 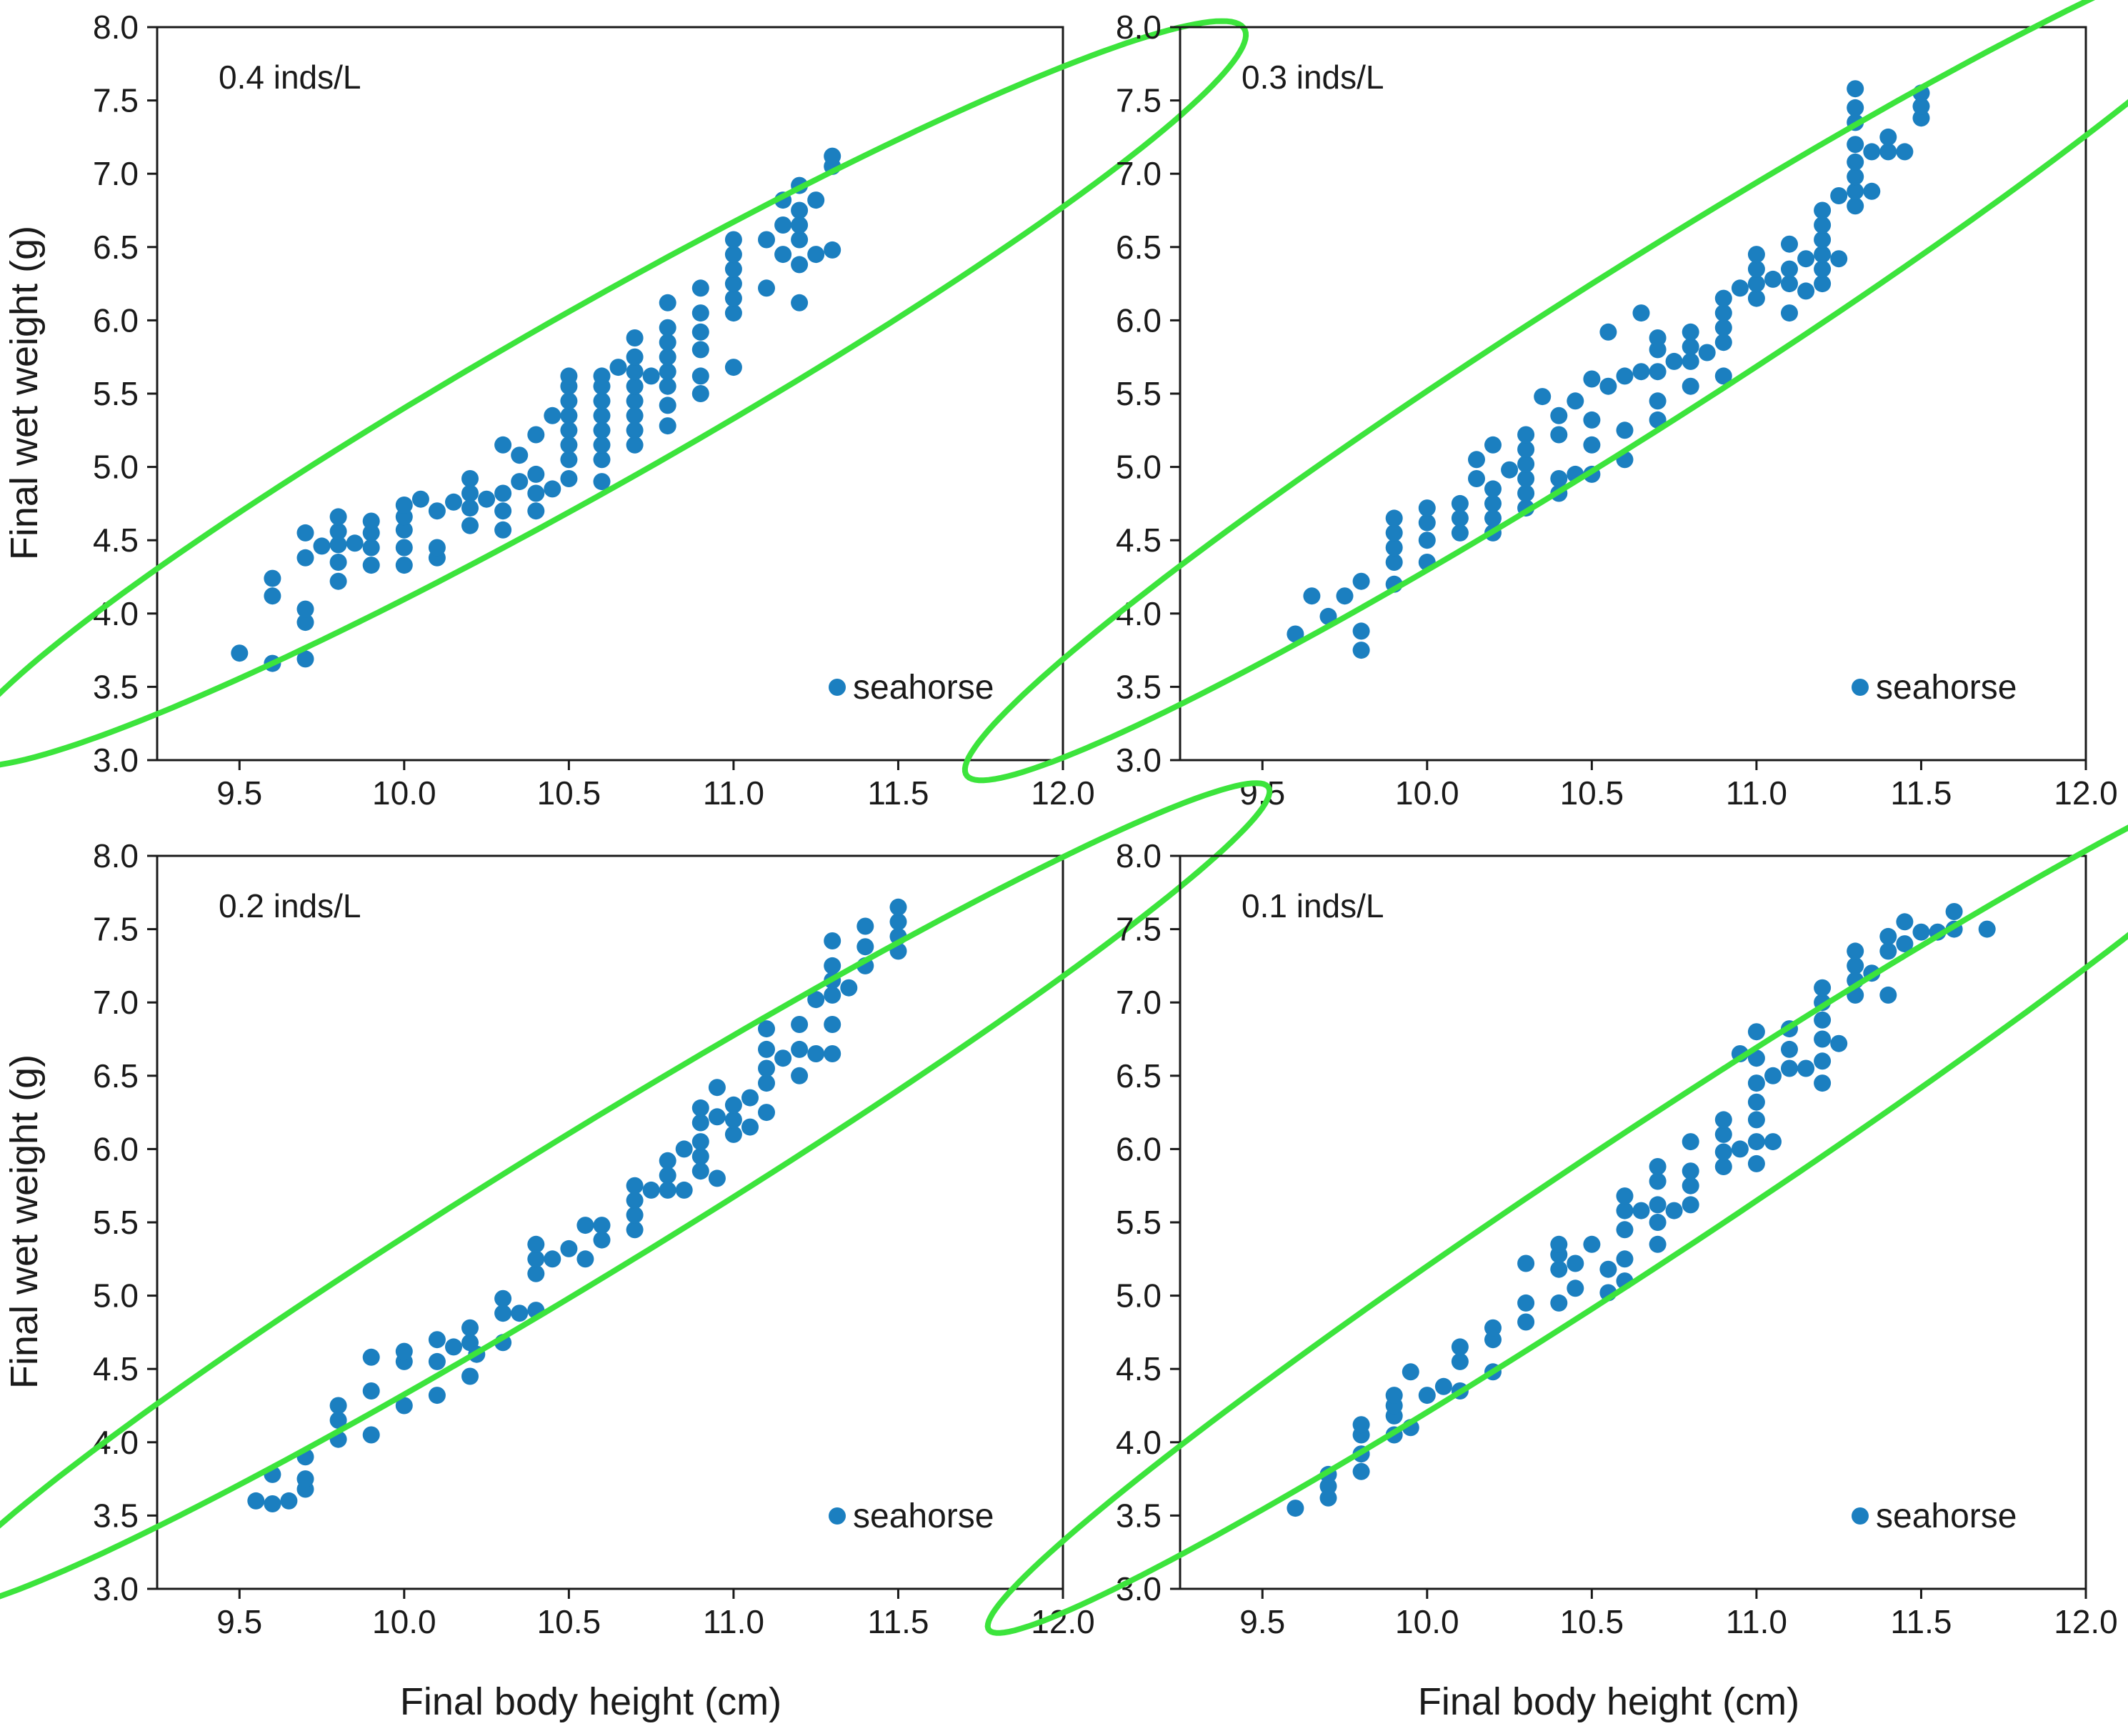 What do you see at coordinates (837, 687) in the screenshot?
I see `legend-marker` at bounding box center [837, 687].